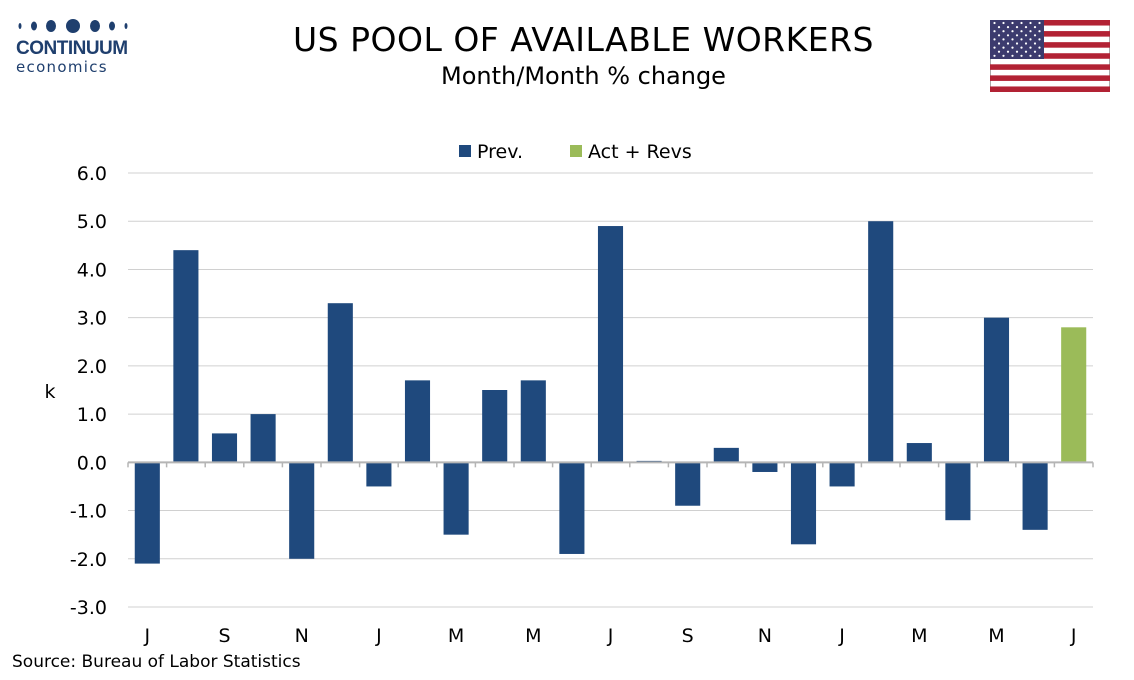  Describe the element at coordinates (73, 26) in the screenshot. I see `logo-dots-icon` at that location.